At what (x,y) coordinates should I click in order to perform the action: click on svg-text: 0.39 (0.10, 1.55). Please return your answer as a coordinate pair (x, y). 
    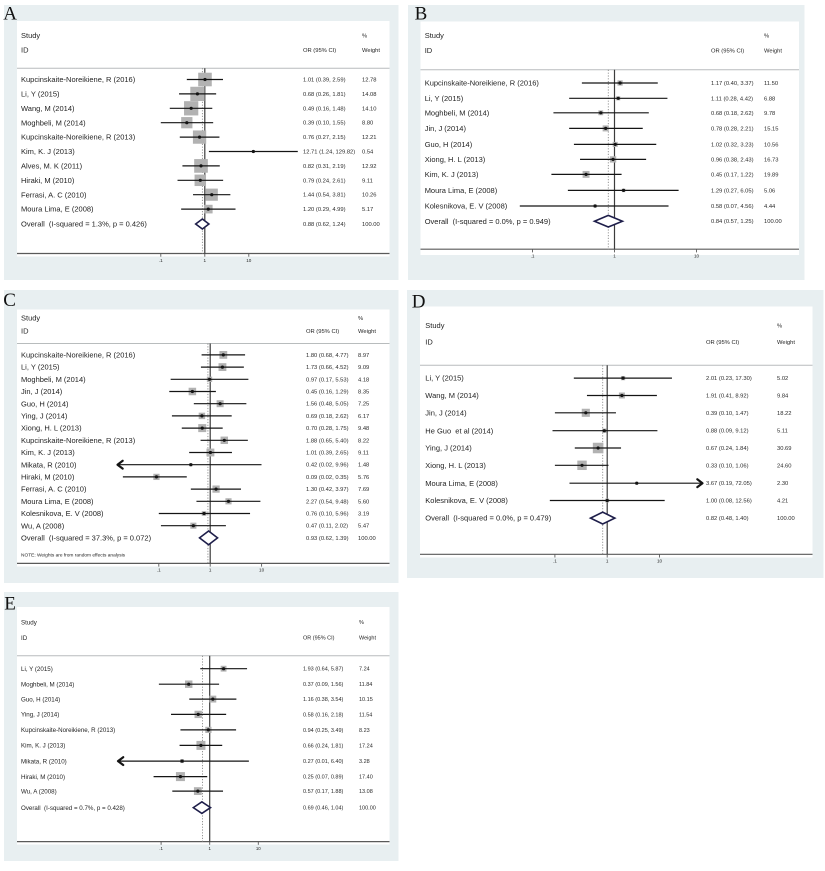
    Looking at the image, I should click on (324, 124).